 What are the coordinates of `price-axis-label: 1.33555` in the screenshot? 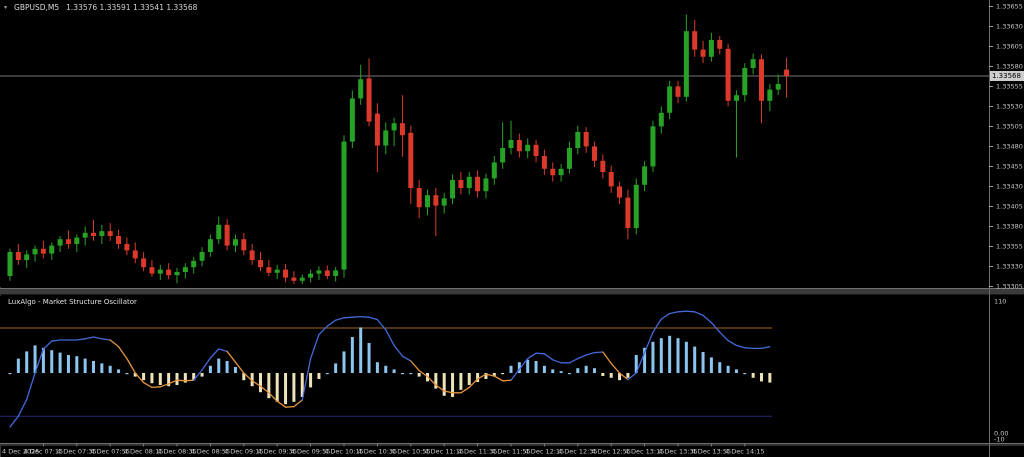 It's located at (1009, 87).